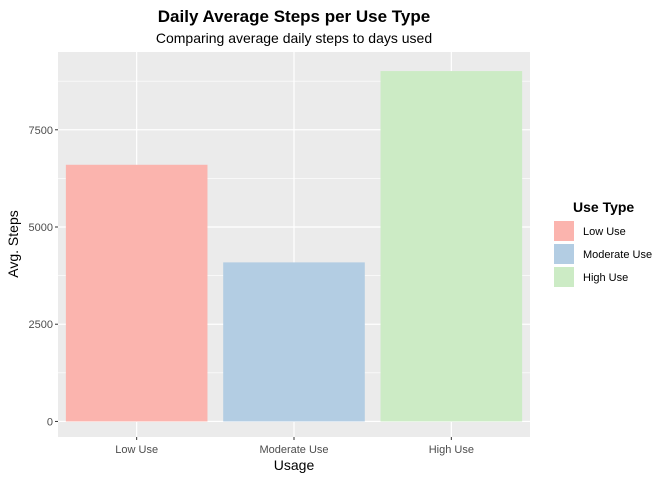 The image size is (672, 480). I want to click on x-axis: Low Use Moderate Use High Use, so click(294, 446).